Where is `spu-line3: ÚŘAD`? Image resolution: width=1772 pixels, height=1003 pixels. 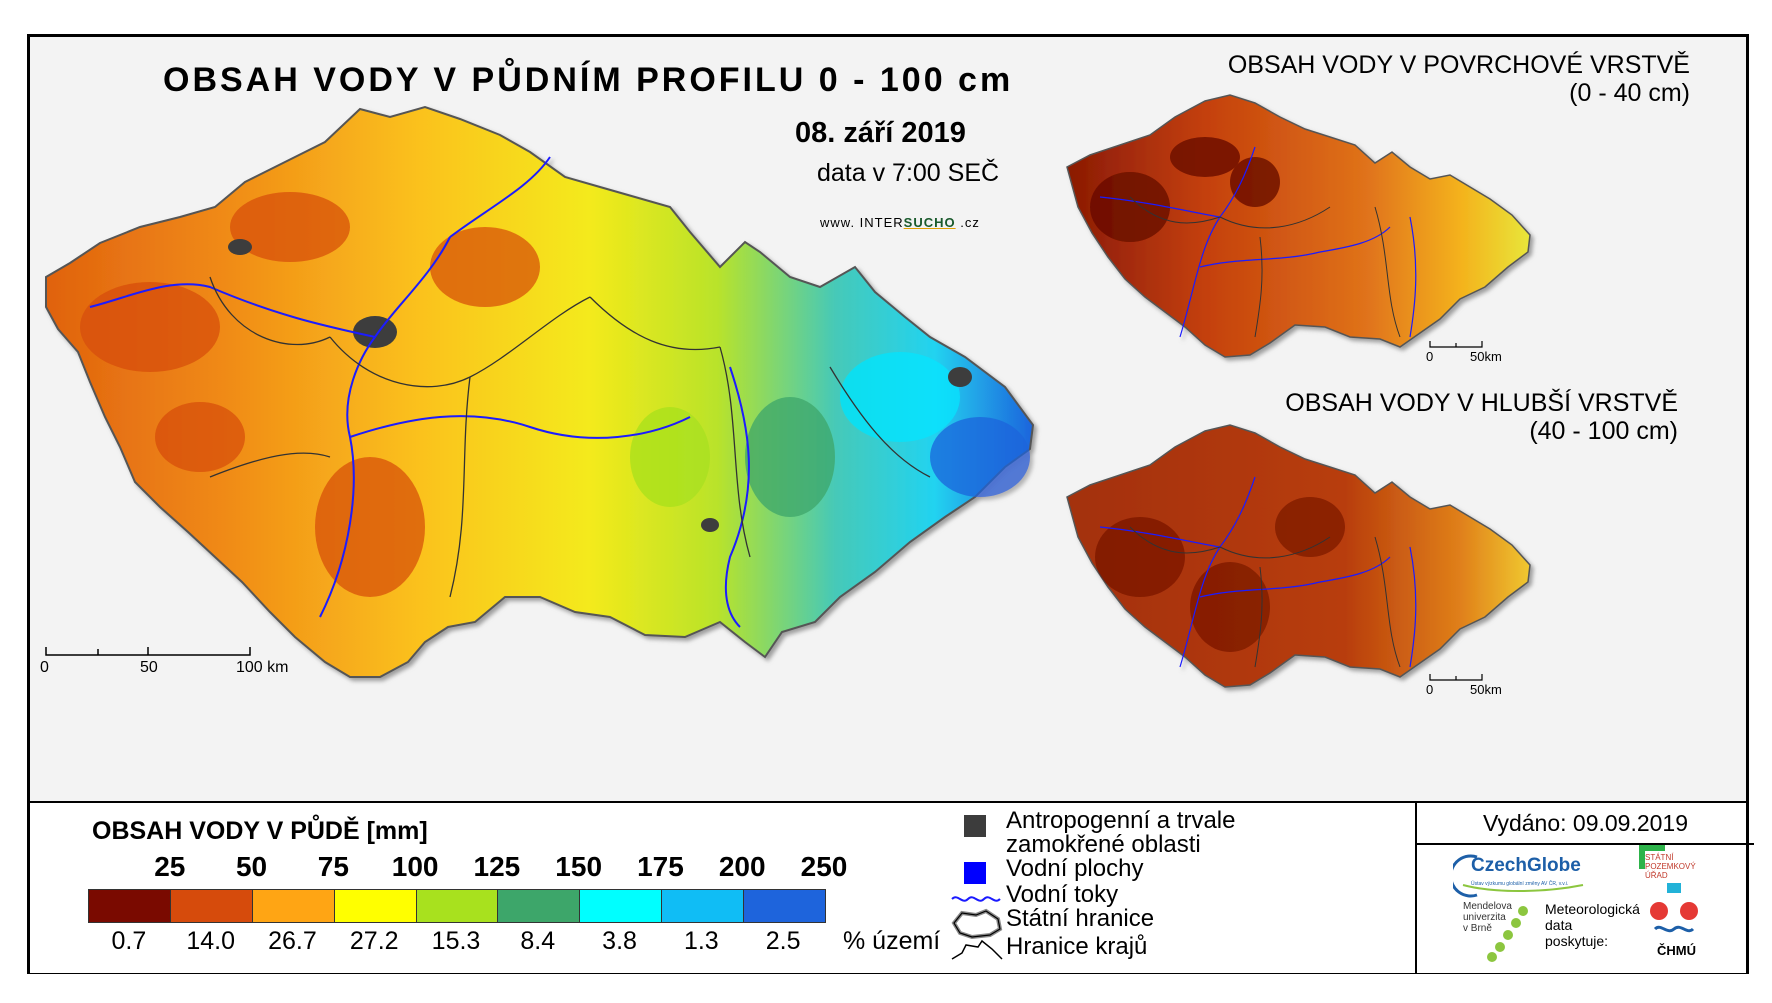 spu-line3: ÚŘAD is located at coordinates (1656, 875).